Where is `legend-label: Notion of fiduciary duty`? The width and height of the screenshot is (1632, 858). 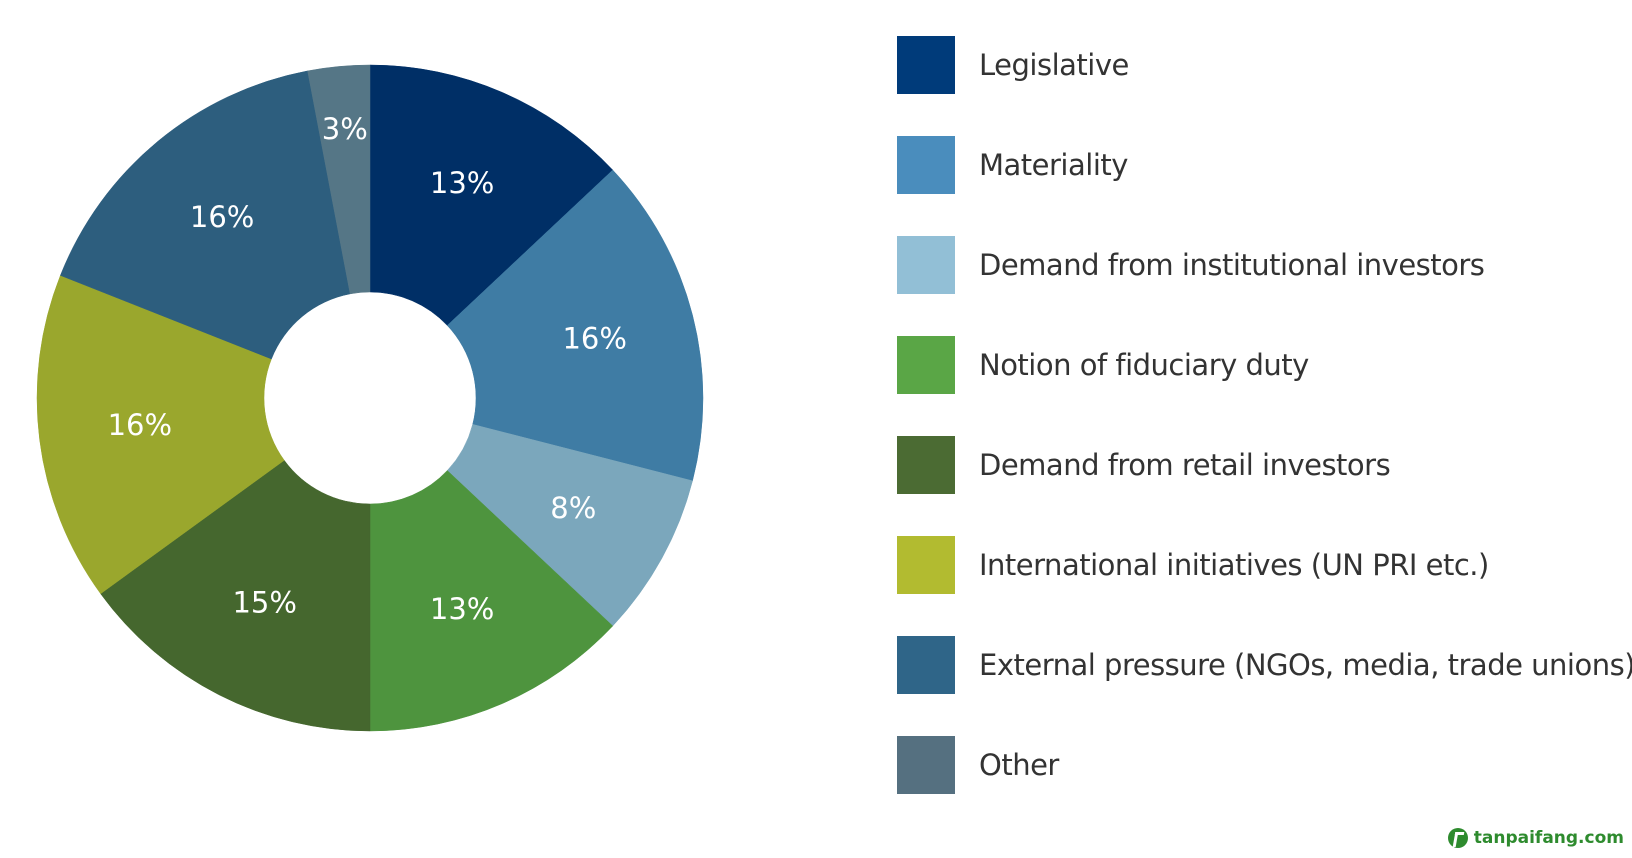
legend-label: Notion of fiduciary duty is located at coordinates (1144, 365).